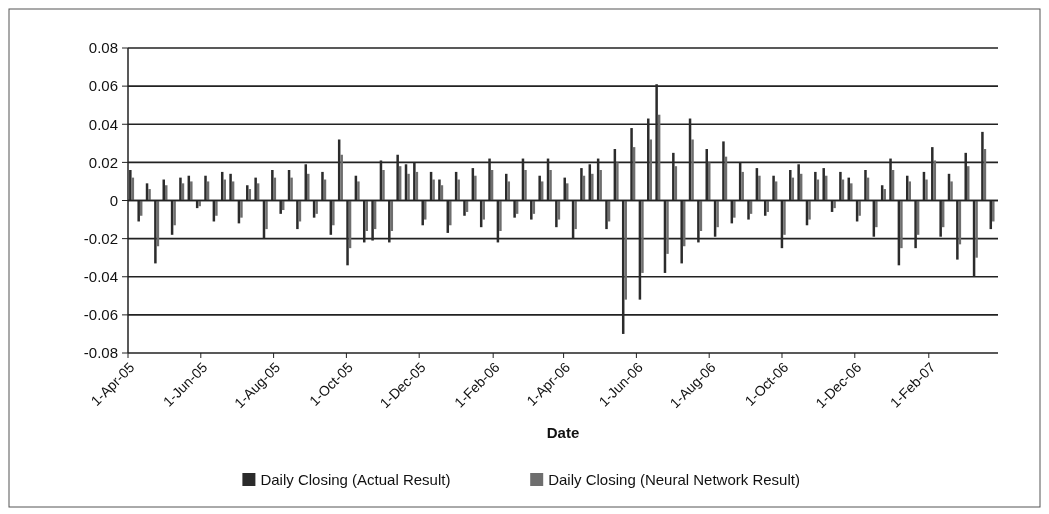 The image size is (1049, 514). I want to click on y-tick-label: -0.02, so click(100, 238).